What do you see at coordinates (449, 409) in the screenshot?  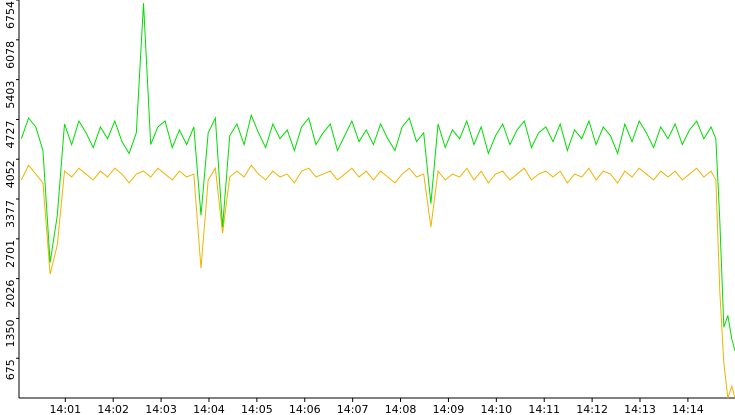 I see `x-tick-label: 14:09` at bounding box center [449, 409].